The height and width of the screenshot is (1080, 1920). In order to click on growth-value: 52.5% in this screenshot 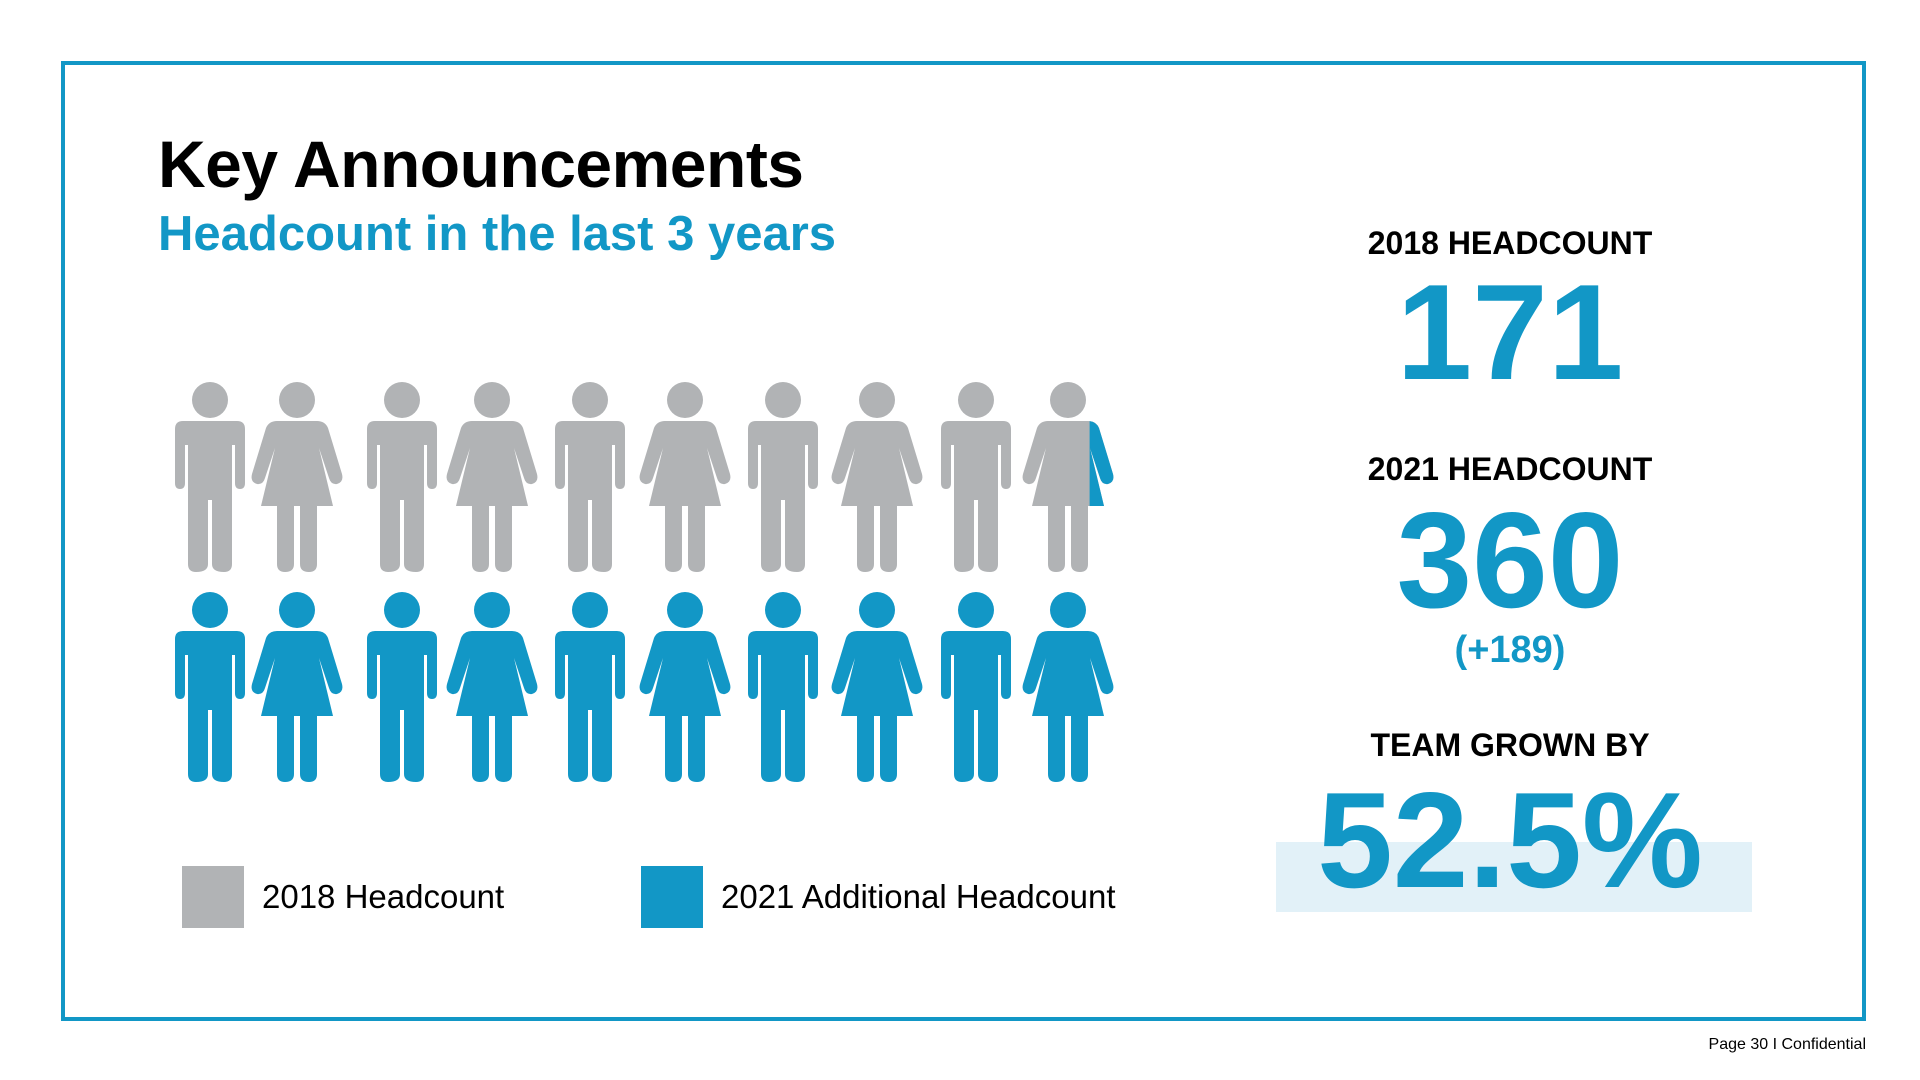, I will do `click(1510, 840)`.